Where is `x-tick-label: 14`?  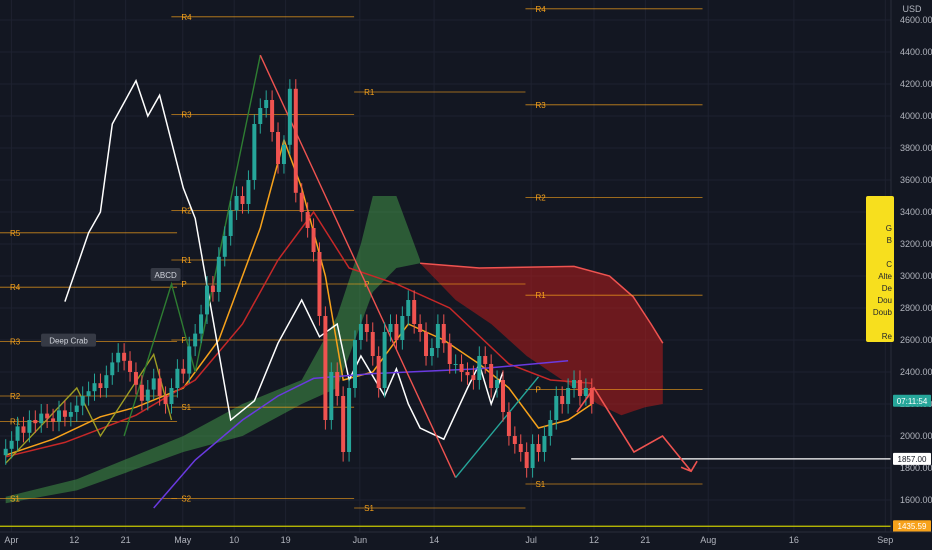
x-tick-label: 14 is located at coordinates (434, 540).